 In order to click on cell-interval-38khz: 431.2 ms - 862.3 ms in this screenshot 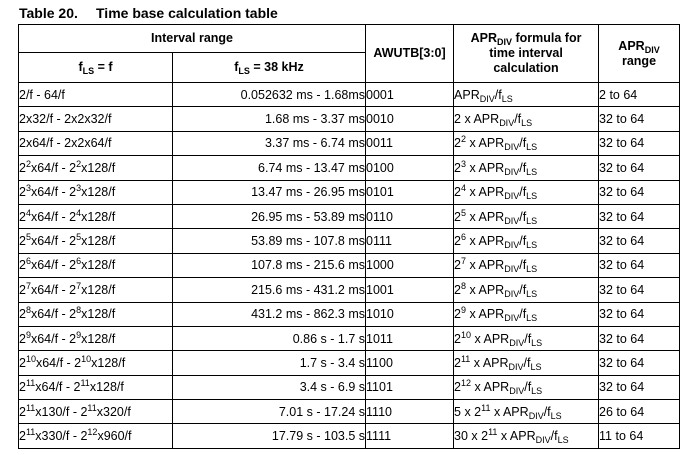, I will do `click(269, 314)`.